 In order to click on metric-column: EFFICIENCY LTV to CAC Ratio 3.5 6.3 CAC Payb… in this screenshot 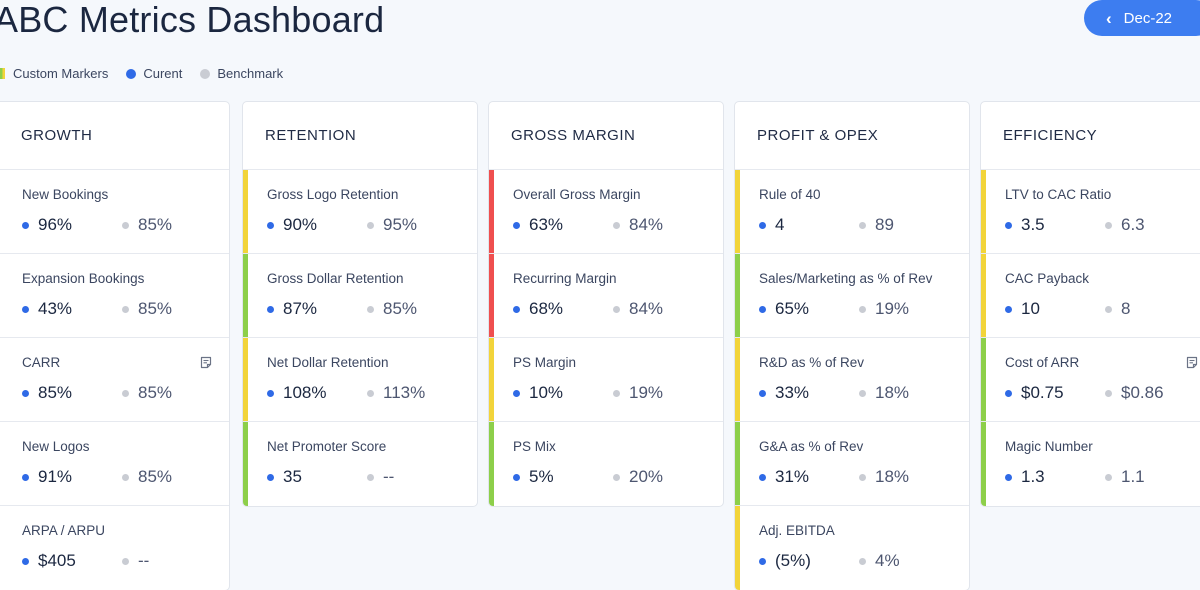, I will do `click(1090, 304)`.